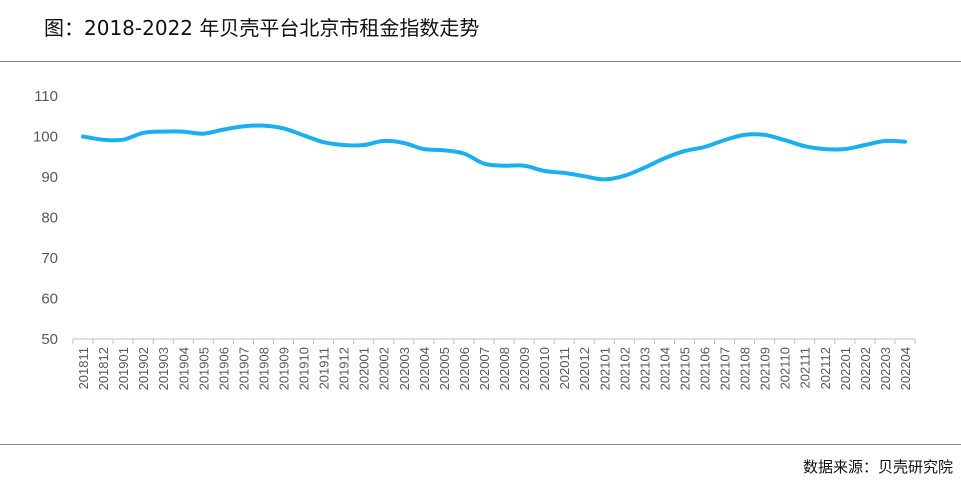 The height and width of the screenshot is (491, 961). I want to click on y-axis-ticks: 50 60 70 80 90 100 110, so click(45, 218).